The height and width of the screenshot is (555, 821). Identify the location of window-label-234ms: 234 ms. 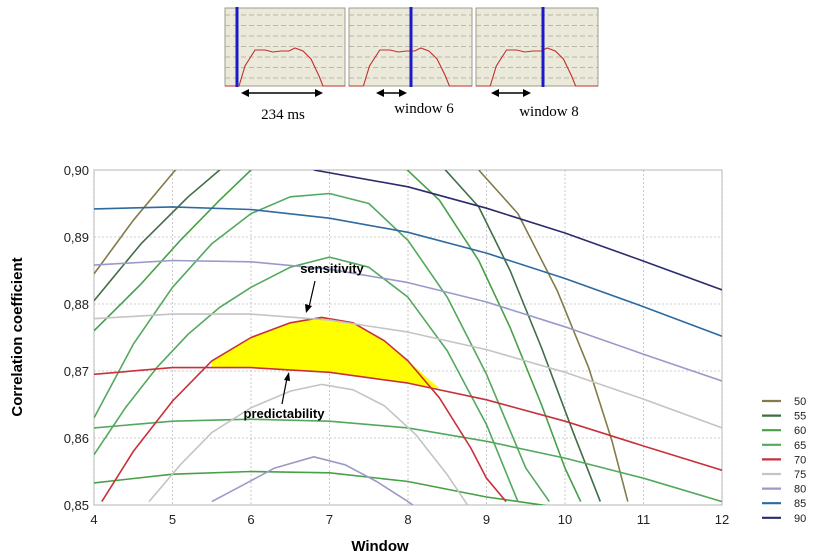
(283, 115).